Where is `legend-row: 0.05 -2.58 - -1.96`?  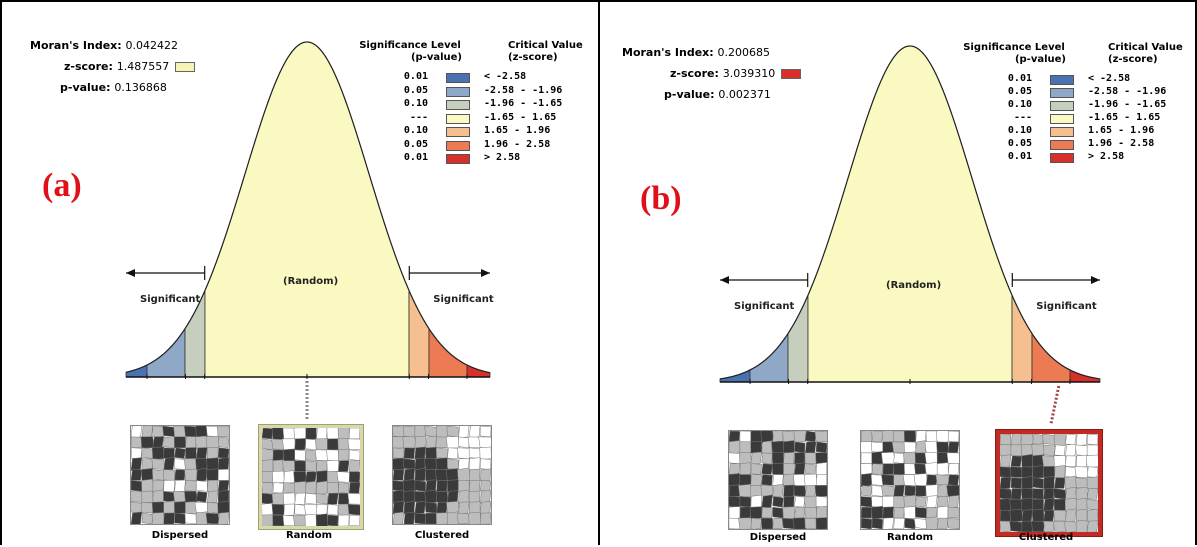
legend-row: 0.05 -2.58 - -1.96 is located at coordinates (488, 91).